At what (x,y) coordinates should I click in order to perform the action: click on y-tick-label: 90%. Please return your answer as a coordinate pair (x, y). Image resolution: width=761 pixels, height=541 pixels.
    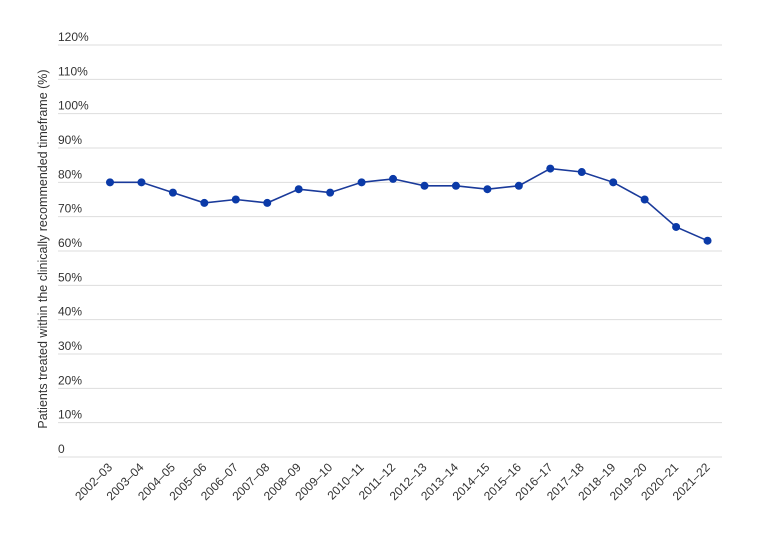
    Looking at the image, I should click on (70, 140).